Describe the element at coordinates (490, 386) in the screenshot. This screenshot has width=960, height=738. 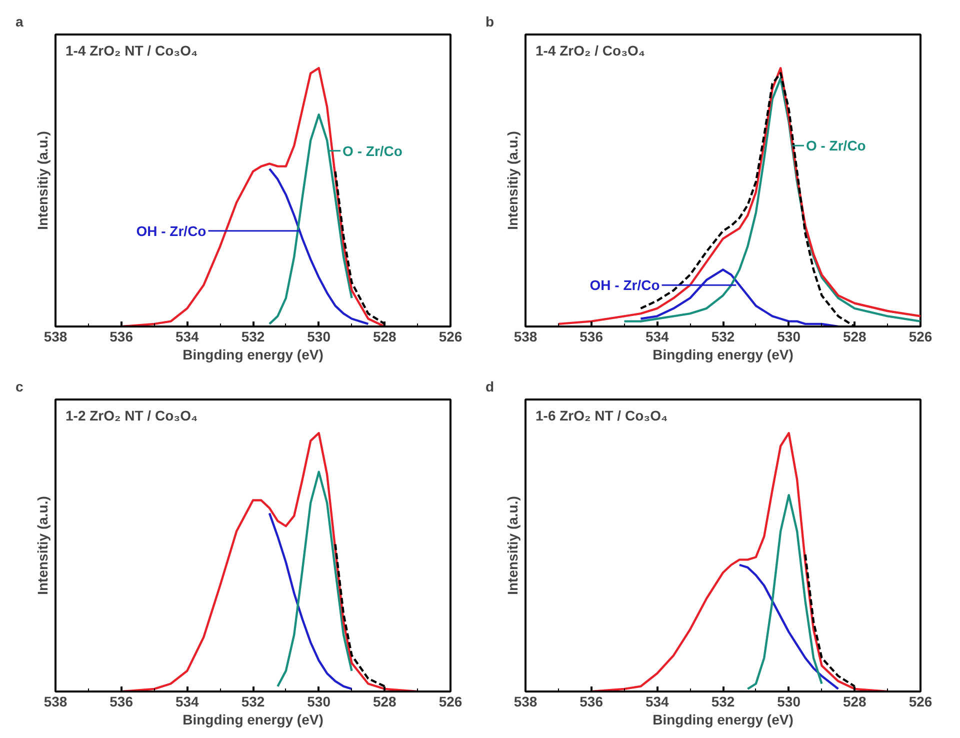
I see `text: d` at that location.